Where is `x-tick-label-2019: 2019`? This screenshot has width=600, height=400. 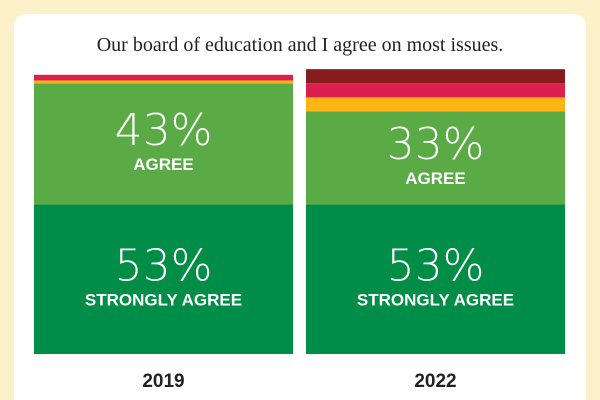
x-tick-label-2019: 2019 is located at coordinates (163, 381).